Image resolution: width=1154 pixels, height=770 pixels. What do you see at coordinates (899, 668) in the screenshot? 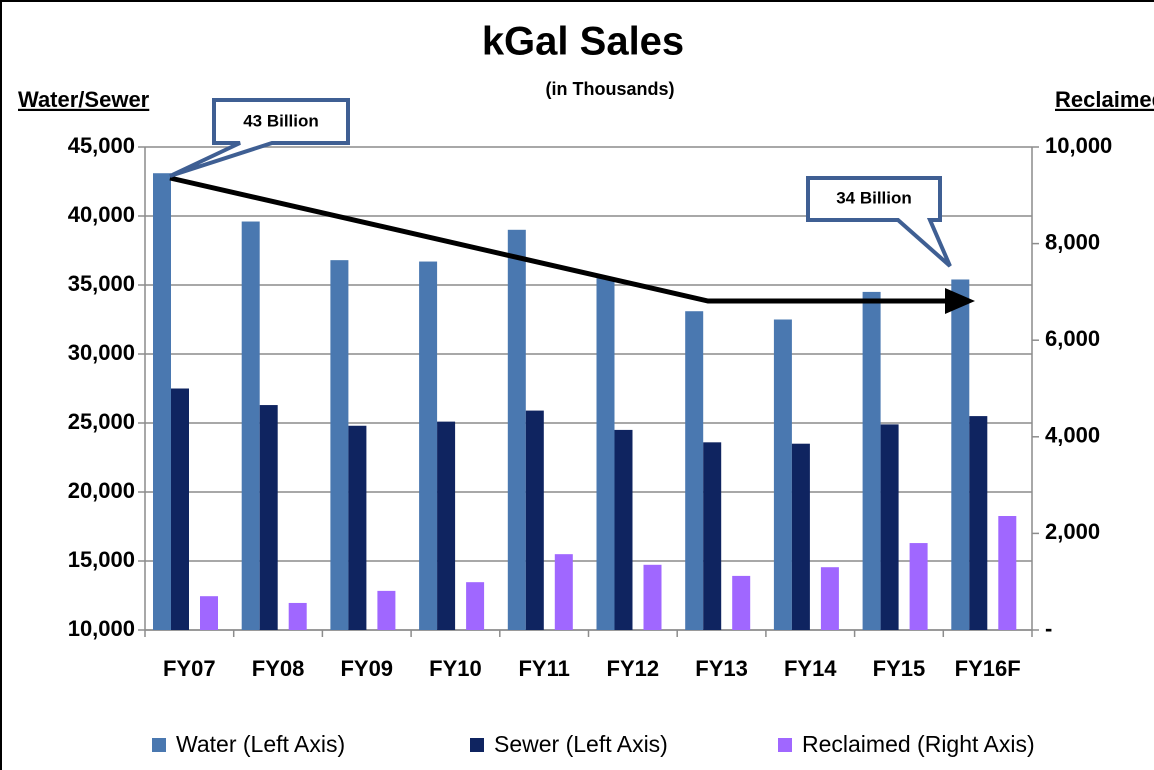
I see `x-tick-label: FY15` at bounding box center [899, 668].